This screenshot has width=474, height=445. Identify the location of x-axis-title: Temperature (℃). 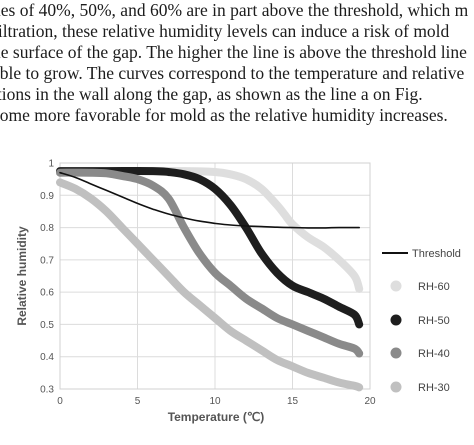
(216, 417).